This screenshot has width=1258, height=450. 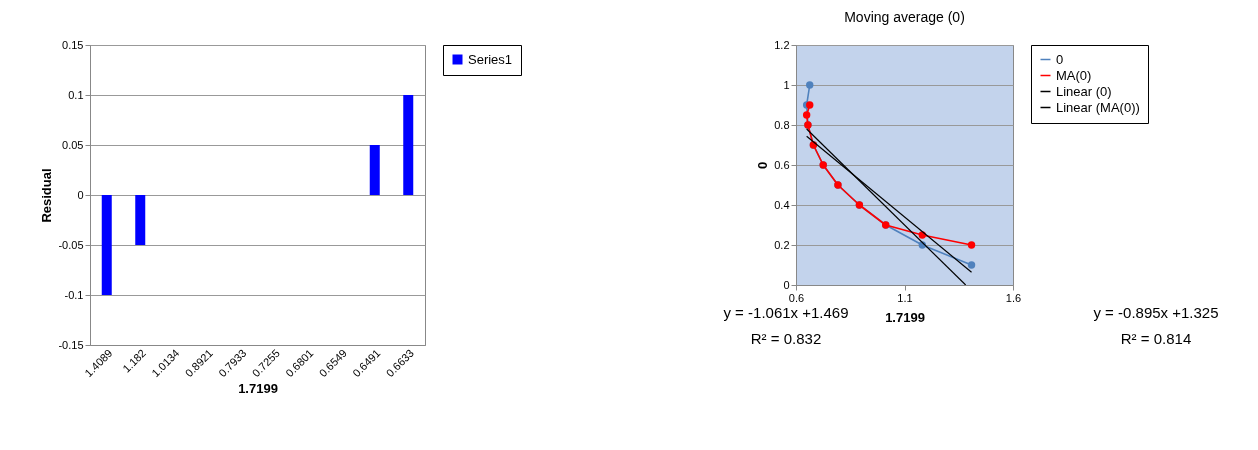 I want to click on y-tick-label: -0.1, so click(x=74, y=294).